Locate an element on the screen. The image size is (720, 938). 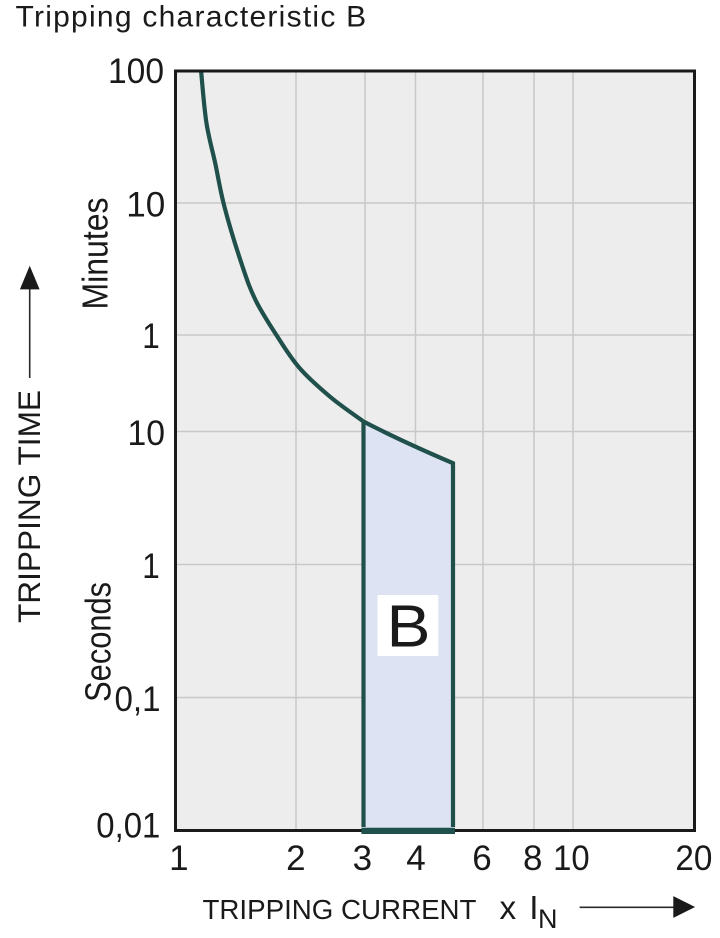
svg-text: 100 is located at coordinates (136, 71).